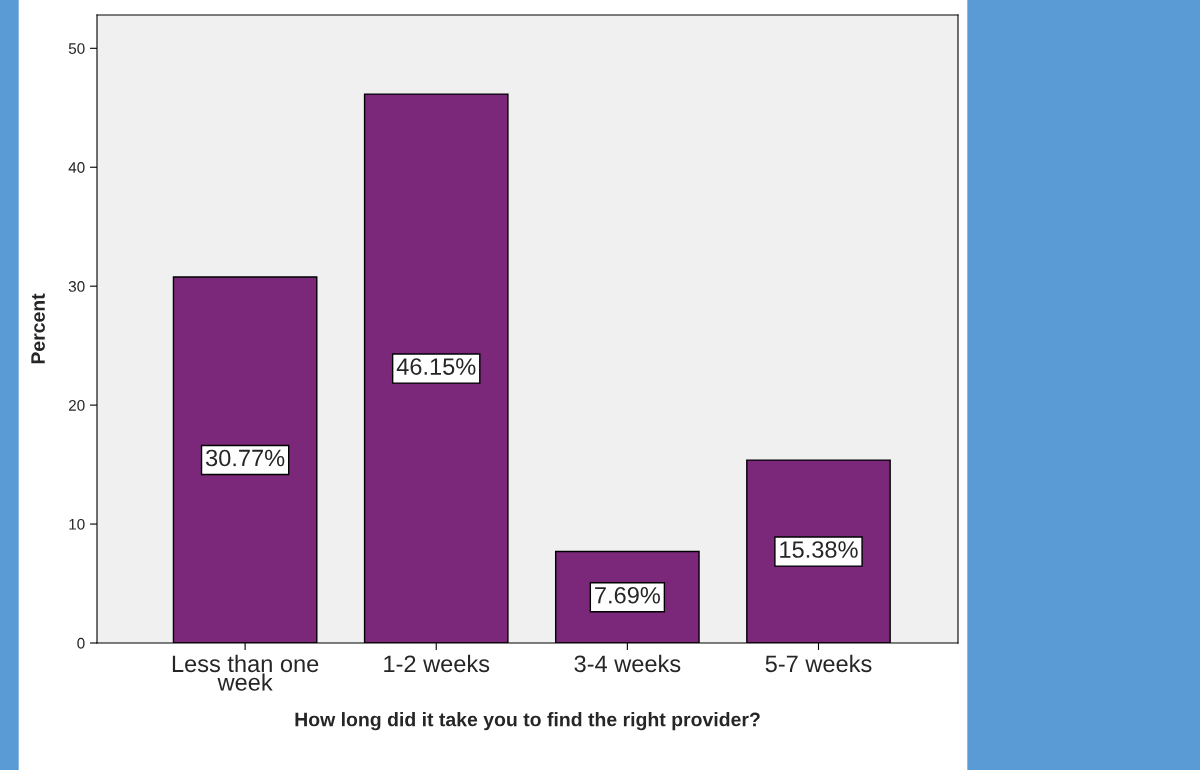 This screenshot has height=770, width=1200. I want to click on y-tick-label: 10, so click(77, 524).